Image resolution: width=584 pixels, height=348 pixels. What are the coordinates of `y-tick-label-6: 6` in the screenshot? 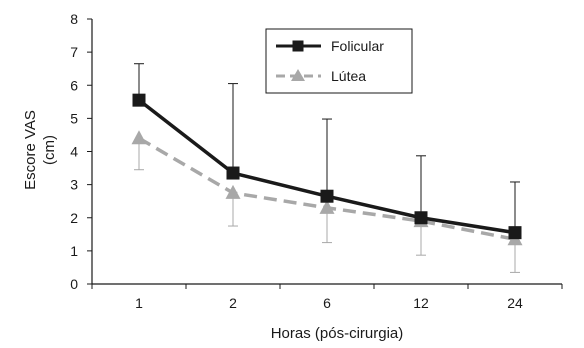 It's located at (74, 85).